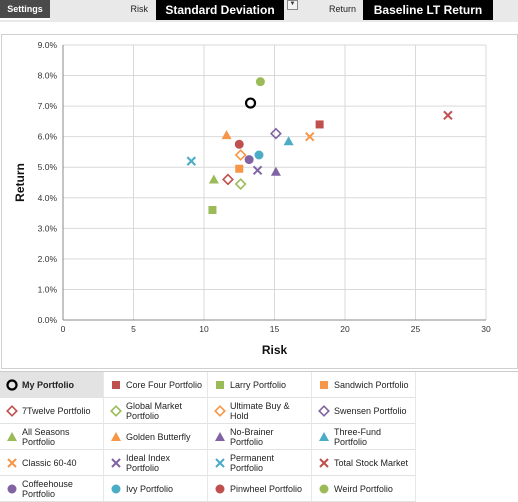  What do you see at coordinates (52, 437) in the screenshot?
I see `legend-item-all-seasons-portfolio: All Seasons Portfolio` at bounding box center [52, 437].